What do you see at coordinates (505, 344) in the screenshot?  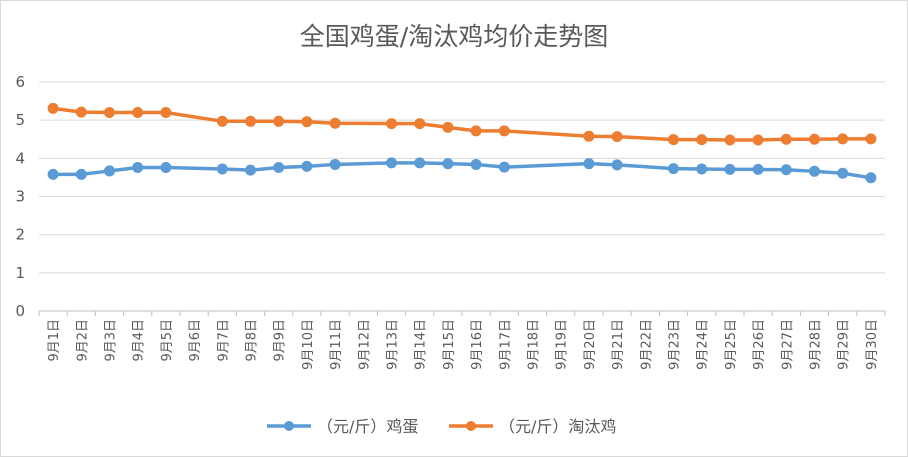 I see `x-tick-label: 9月17日` at bounding box center [505, 344].